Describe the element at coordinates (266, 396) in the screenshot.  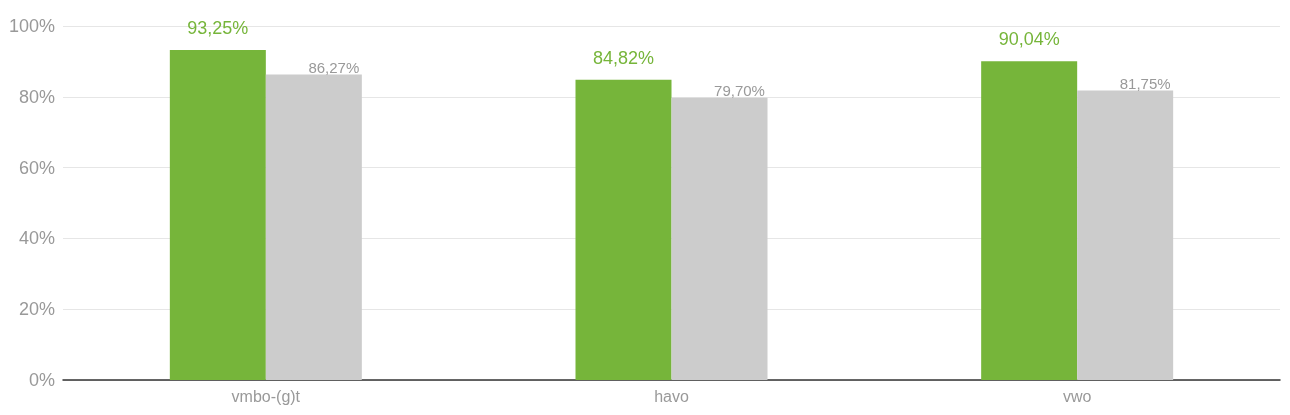
I see `x-tick-label: vmbo-(g)t` at that location.